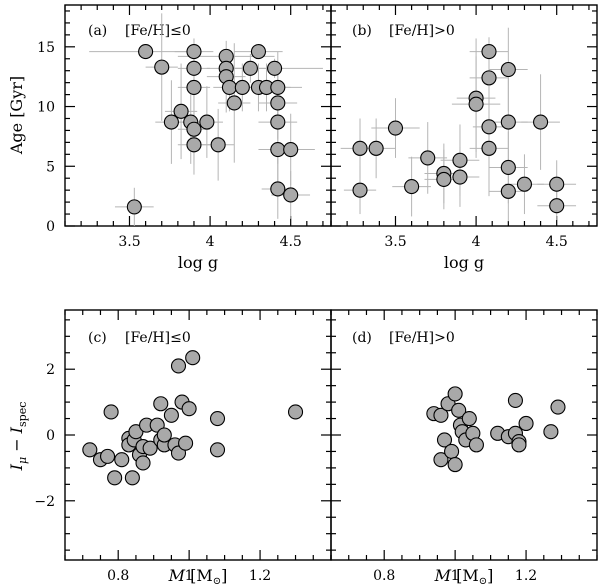  What do you see at coordinates (46, 108) in the screenshot?
I see `y-tick-label: 10` at bounding box center [46, 108].